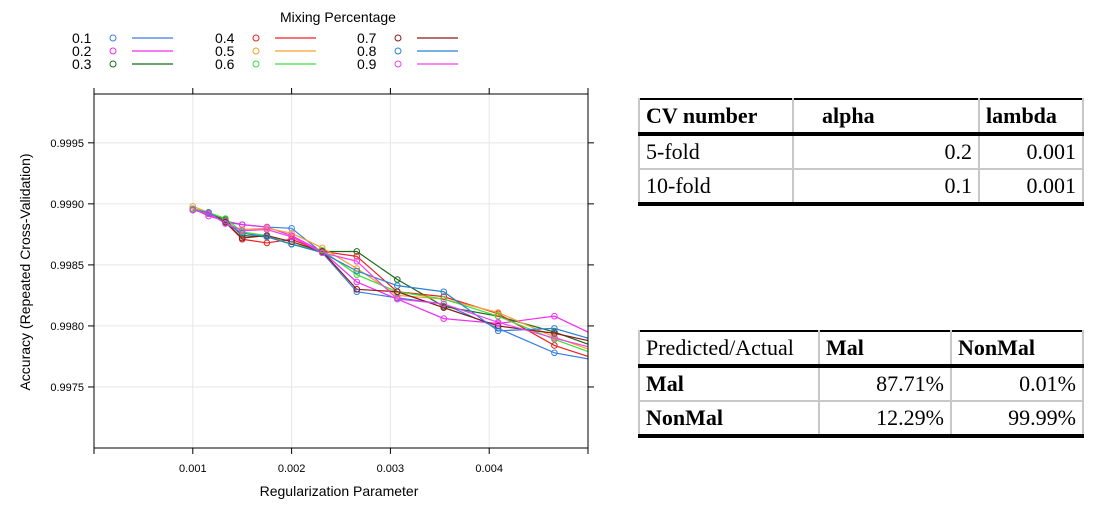  I want to click on header-cv-number: CV number, so click(716, 116).